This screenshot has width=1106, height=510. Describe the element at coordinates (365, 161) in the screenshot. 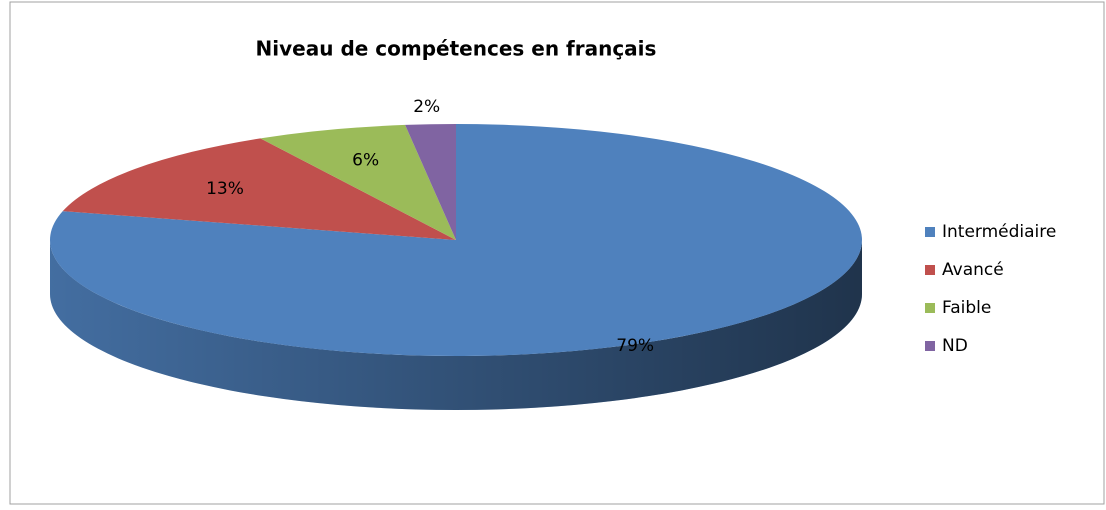

I see `data-label: 6%` at that location.